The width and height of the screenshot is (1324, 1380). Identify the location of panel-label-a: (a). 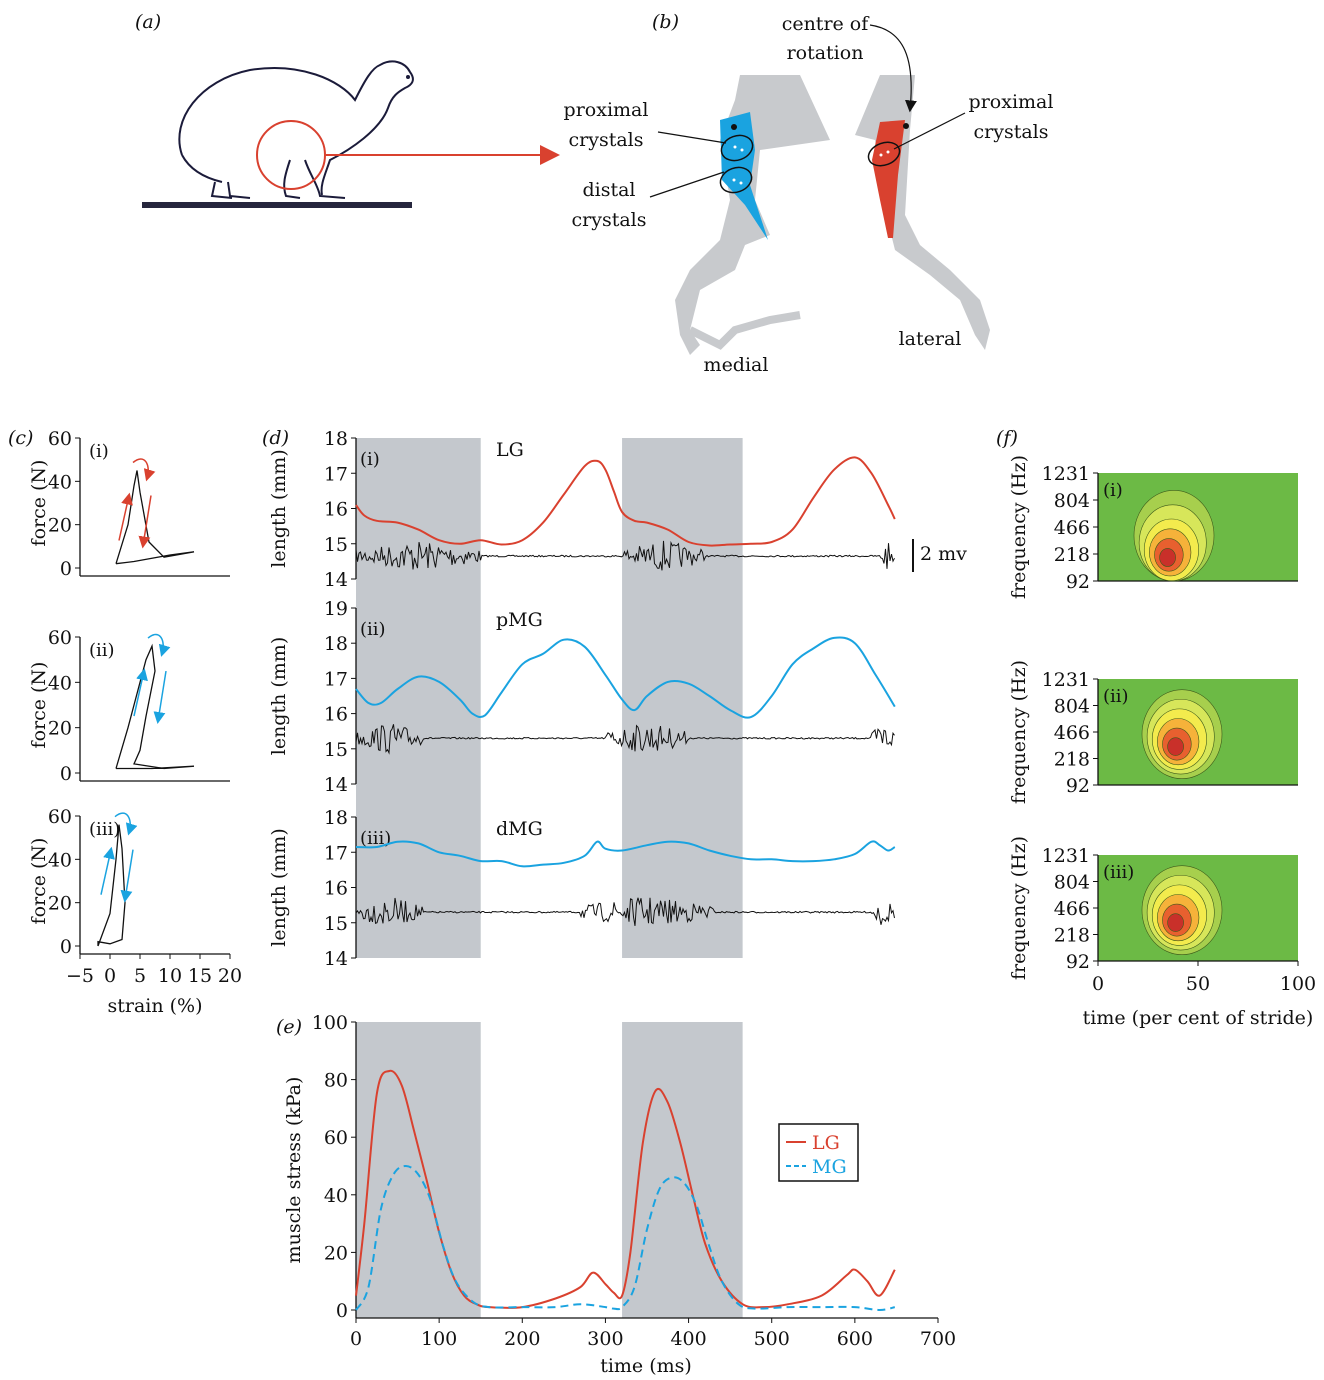
(148, 22).